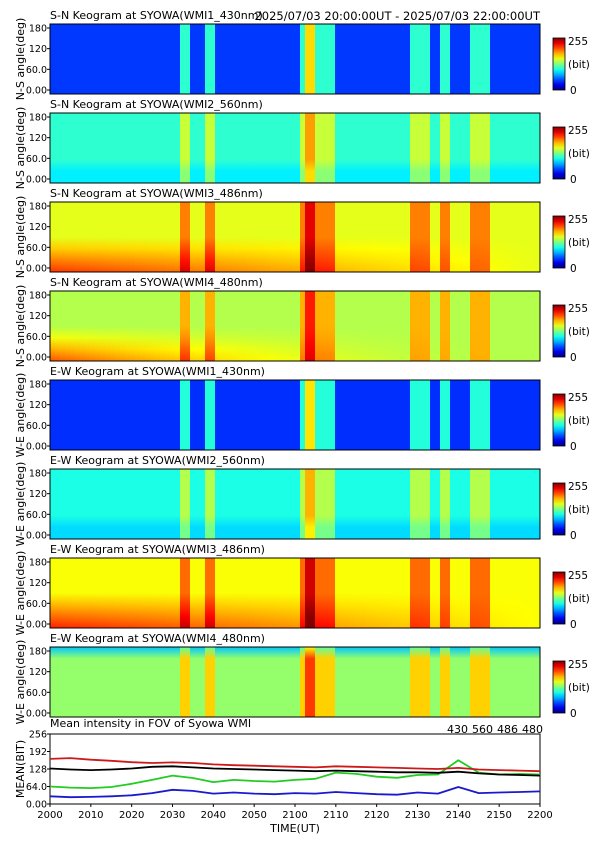  Describe the element at coordinates (213, 815) in the screenshot. I see `x-tick-label: 2040` at that location.